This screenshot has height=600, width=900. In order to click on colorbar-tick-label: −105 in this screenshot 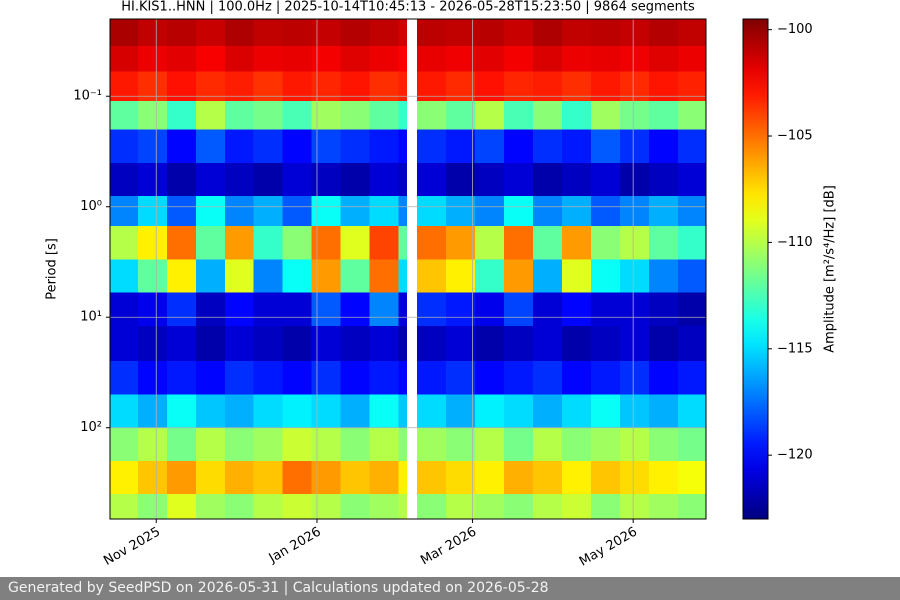, I will do `click(795, 136)`.